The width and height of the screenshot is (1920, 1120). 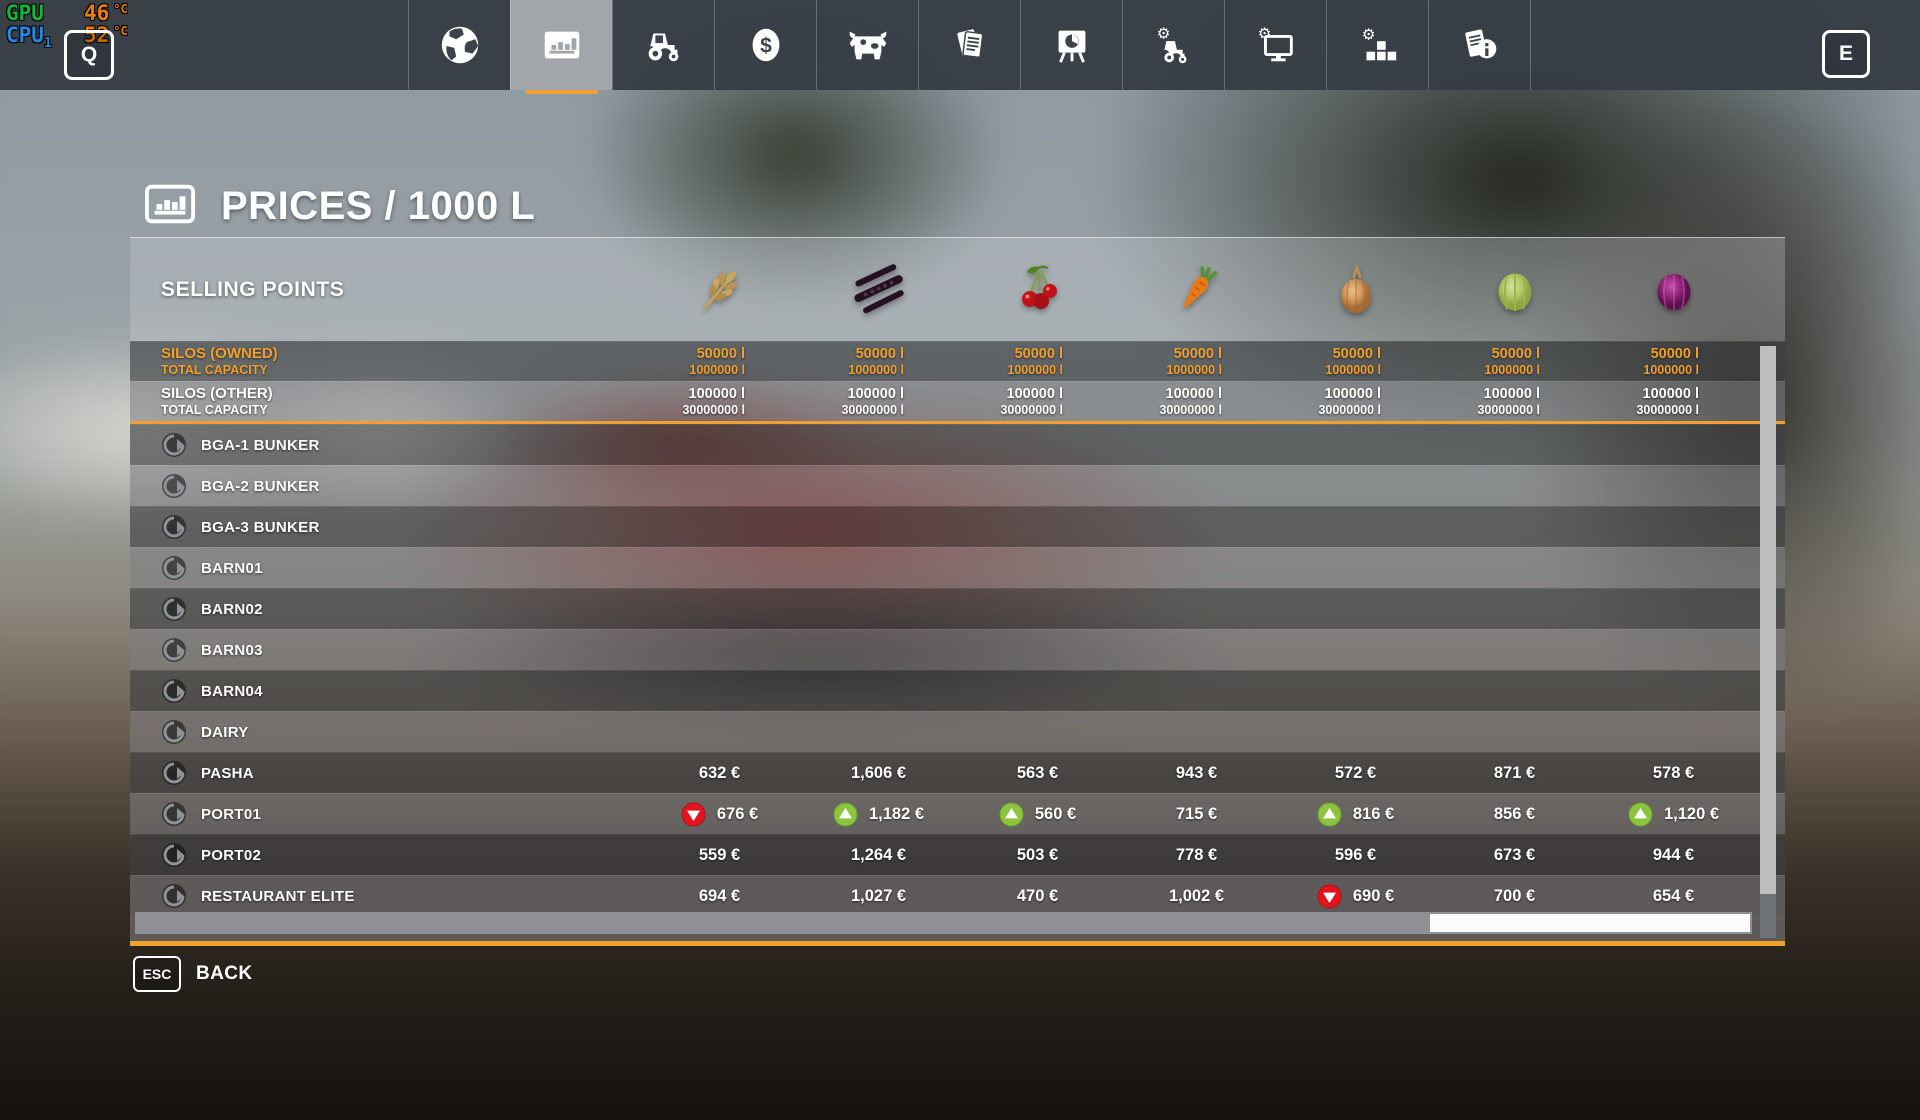 I want to click on price-cell: 563 €, so click(x=1037, y=773).